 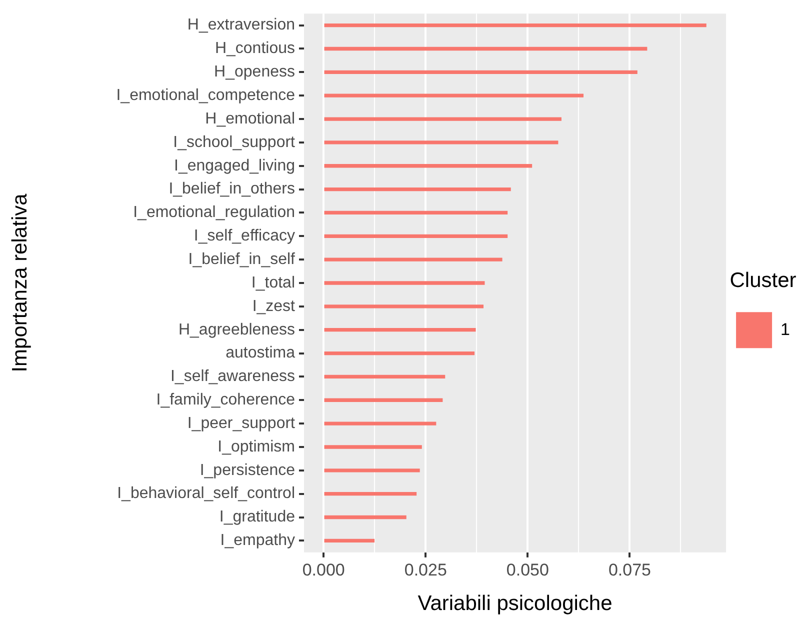 What do you see at coordinates (234, 142) in the screenshot?
I see `y-tick-label: I_school_support` at bounding box center [234, 142].